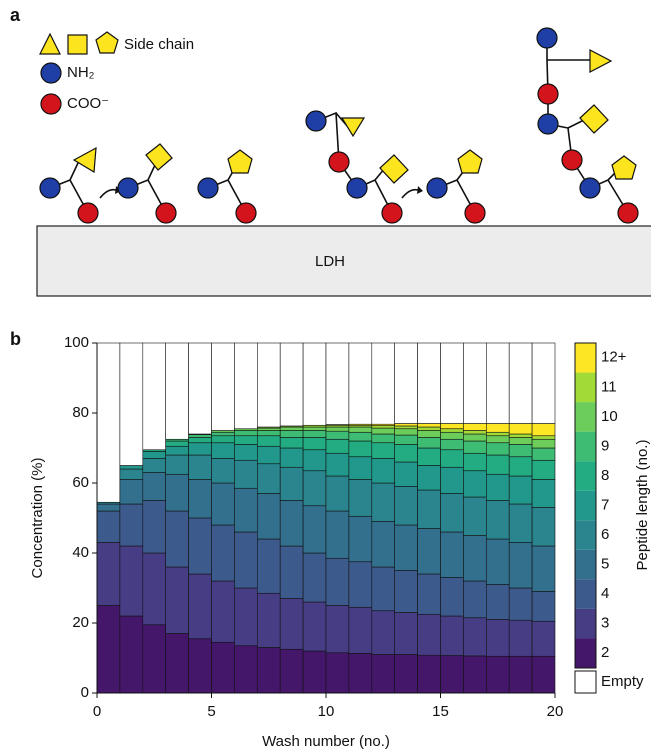 The width and height of the screenshot is (651, 752). I want to click on legend-label: 5, so click(605, 564).